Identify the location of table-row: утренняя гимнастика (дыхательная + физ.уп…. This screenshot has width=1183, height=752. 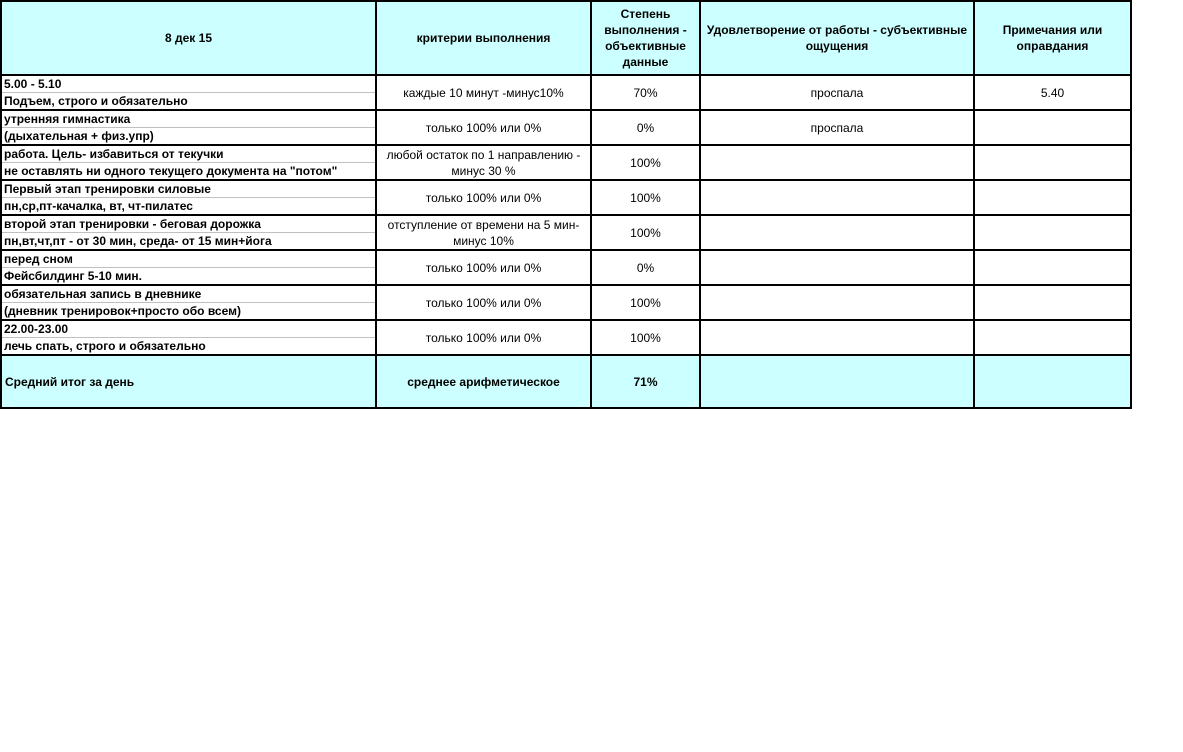
(566, 127).